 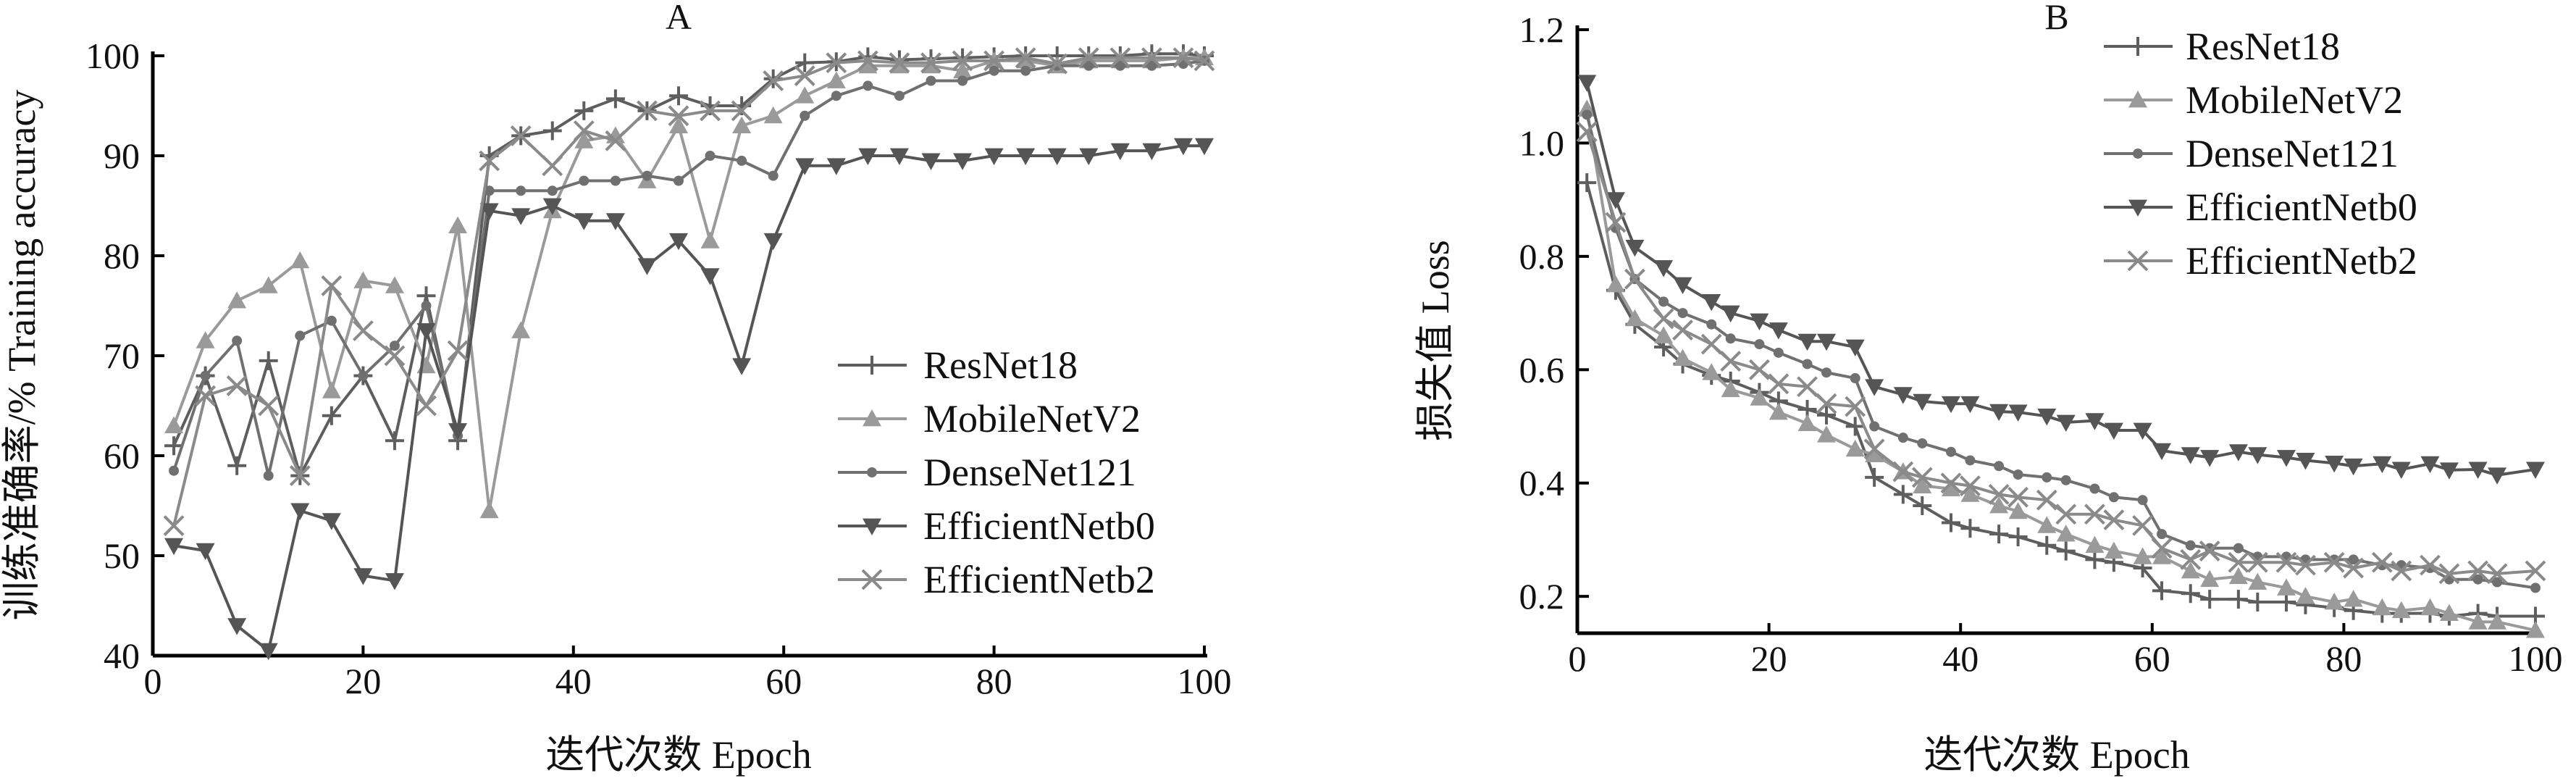 I want to click on legend-item: DenseNet121, so click(x=2251, y=153).